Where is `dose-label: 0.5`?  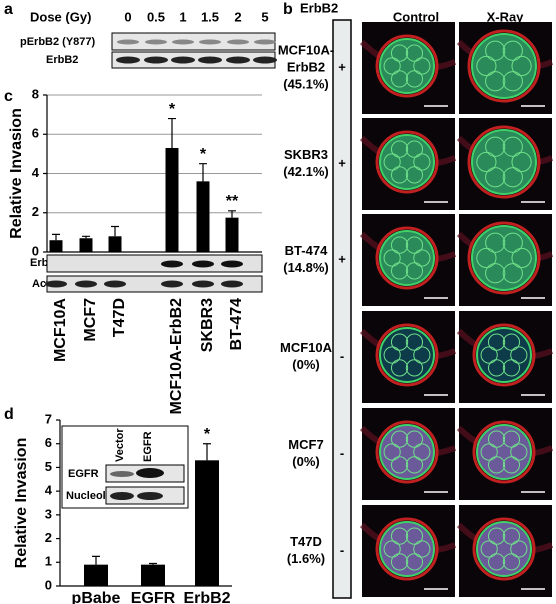 dose-label: 0.5 is located at coordinates (156, 16).